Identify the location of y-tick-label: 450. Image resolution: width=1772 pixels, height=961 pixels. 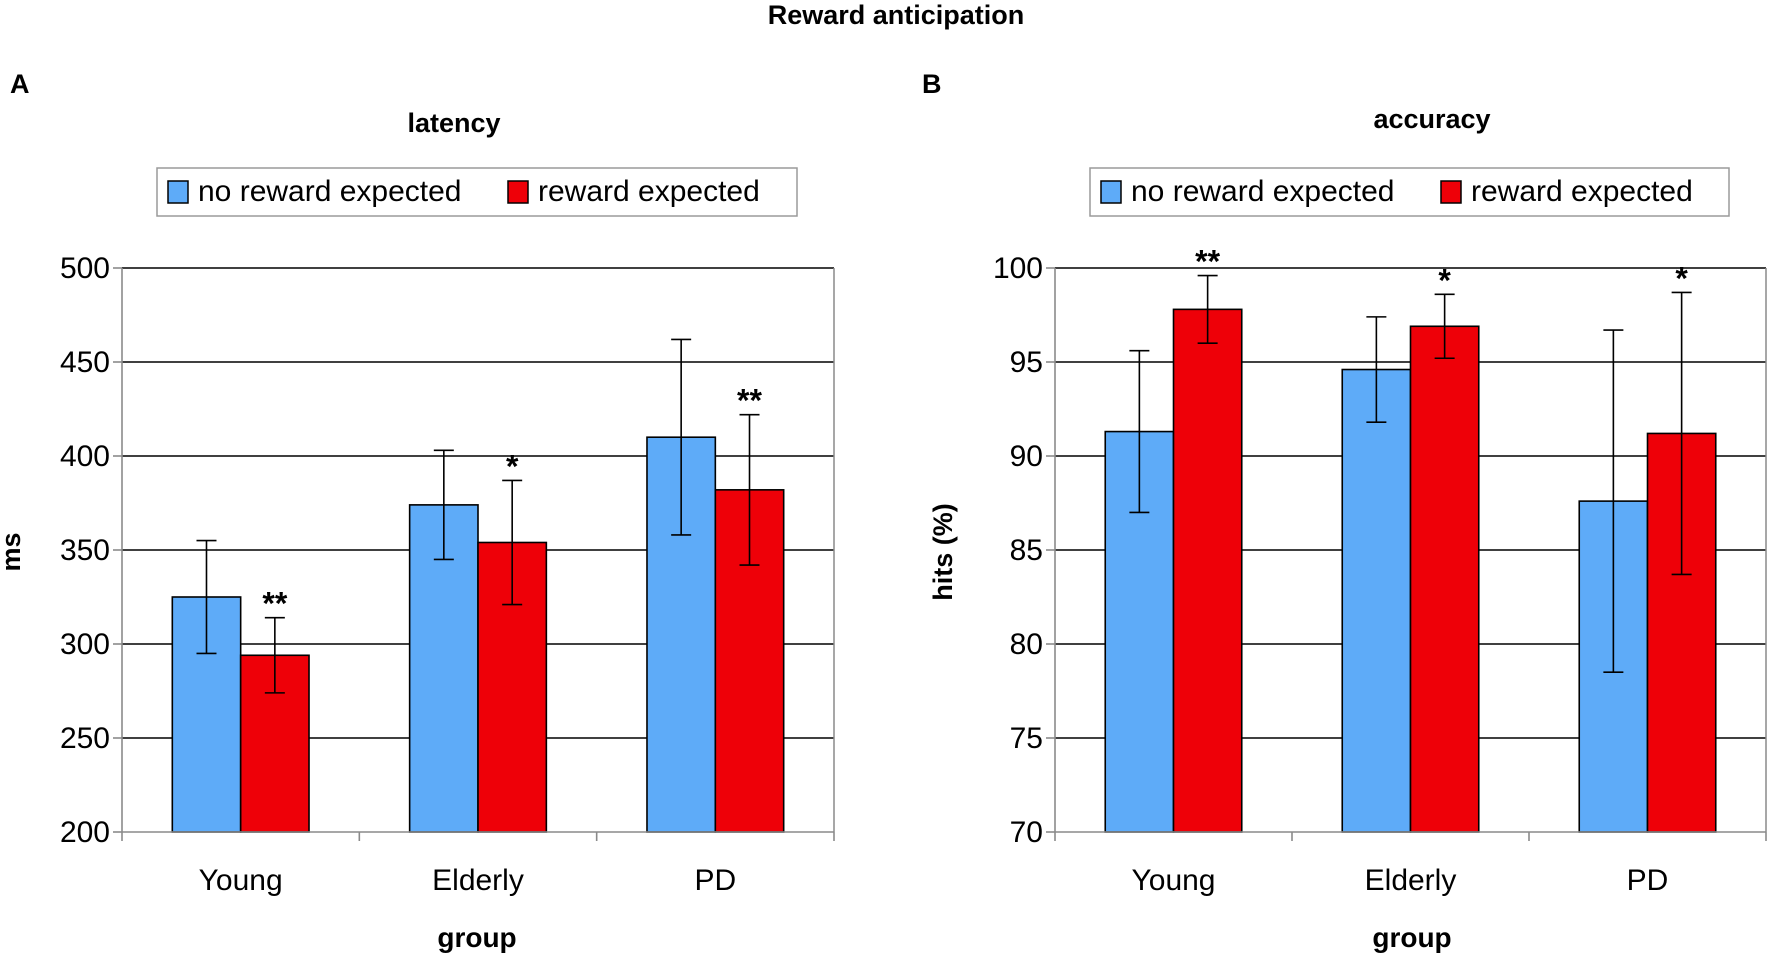
(85, 362).